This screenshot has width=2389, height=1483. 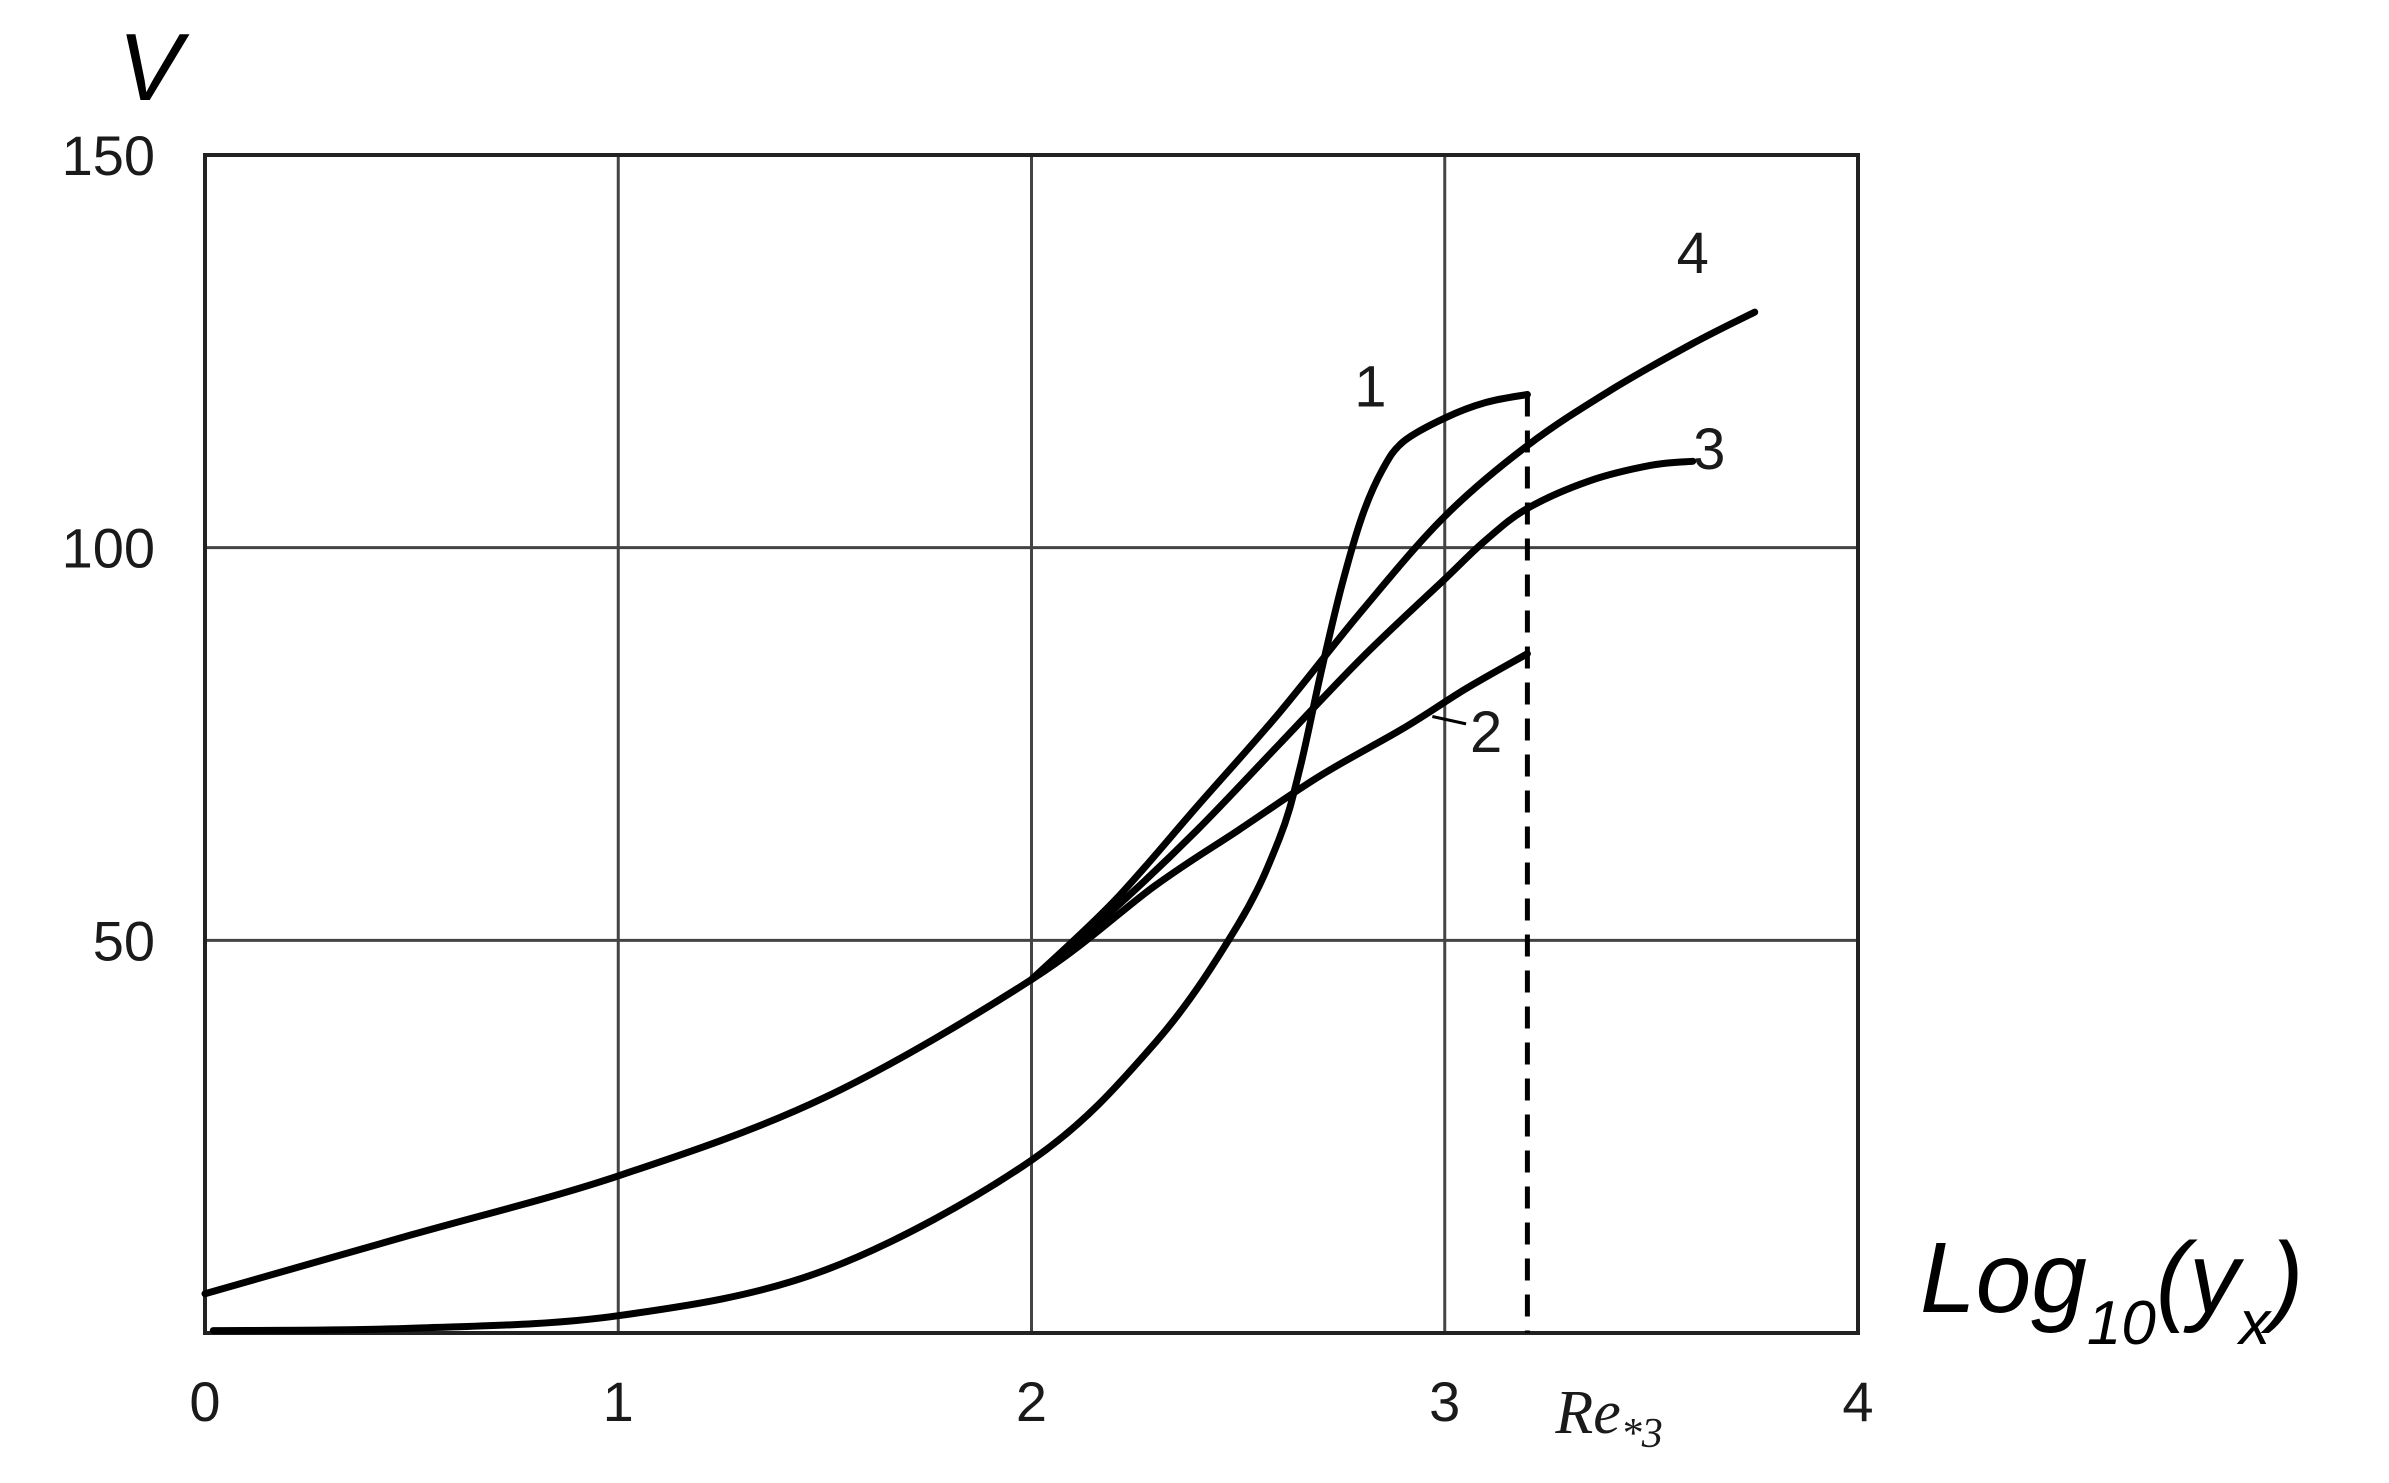 What do you see at coordinates (1449, 720) in the screenshot?
I see `curve-2-leader` at bounding box center [1449, 720].